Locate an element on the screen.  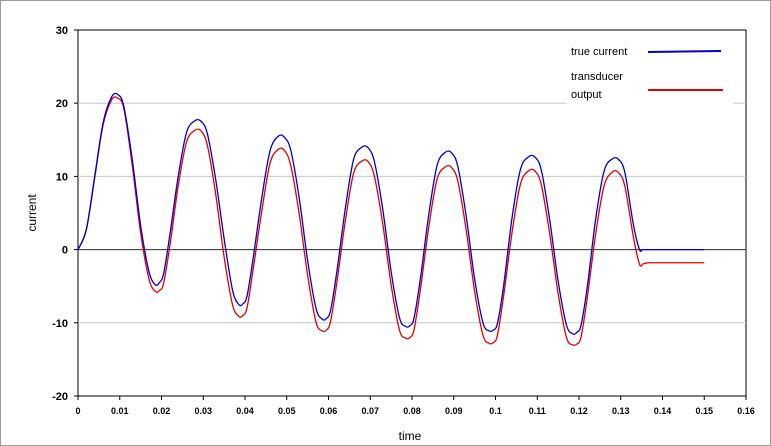
x-tick-label: 0.14 is located at coordinates (663, 411).